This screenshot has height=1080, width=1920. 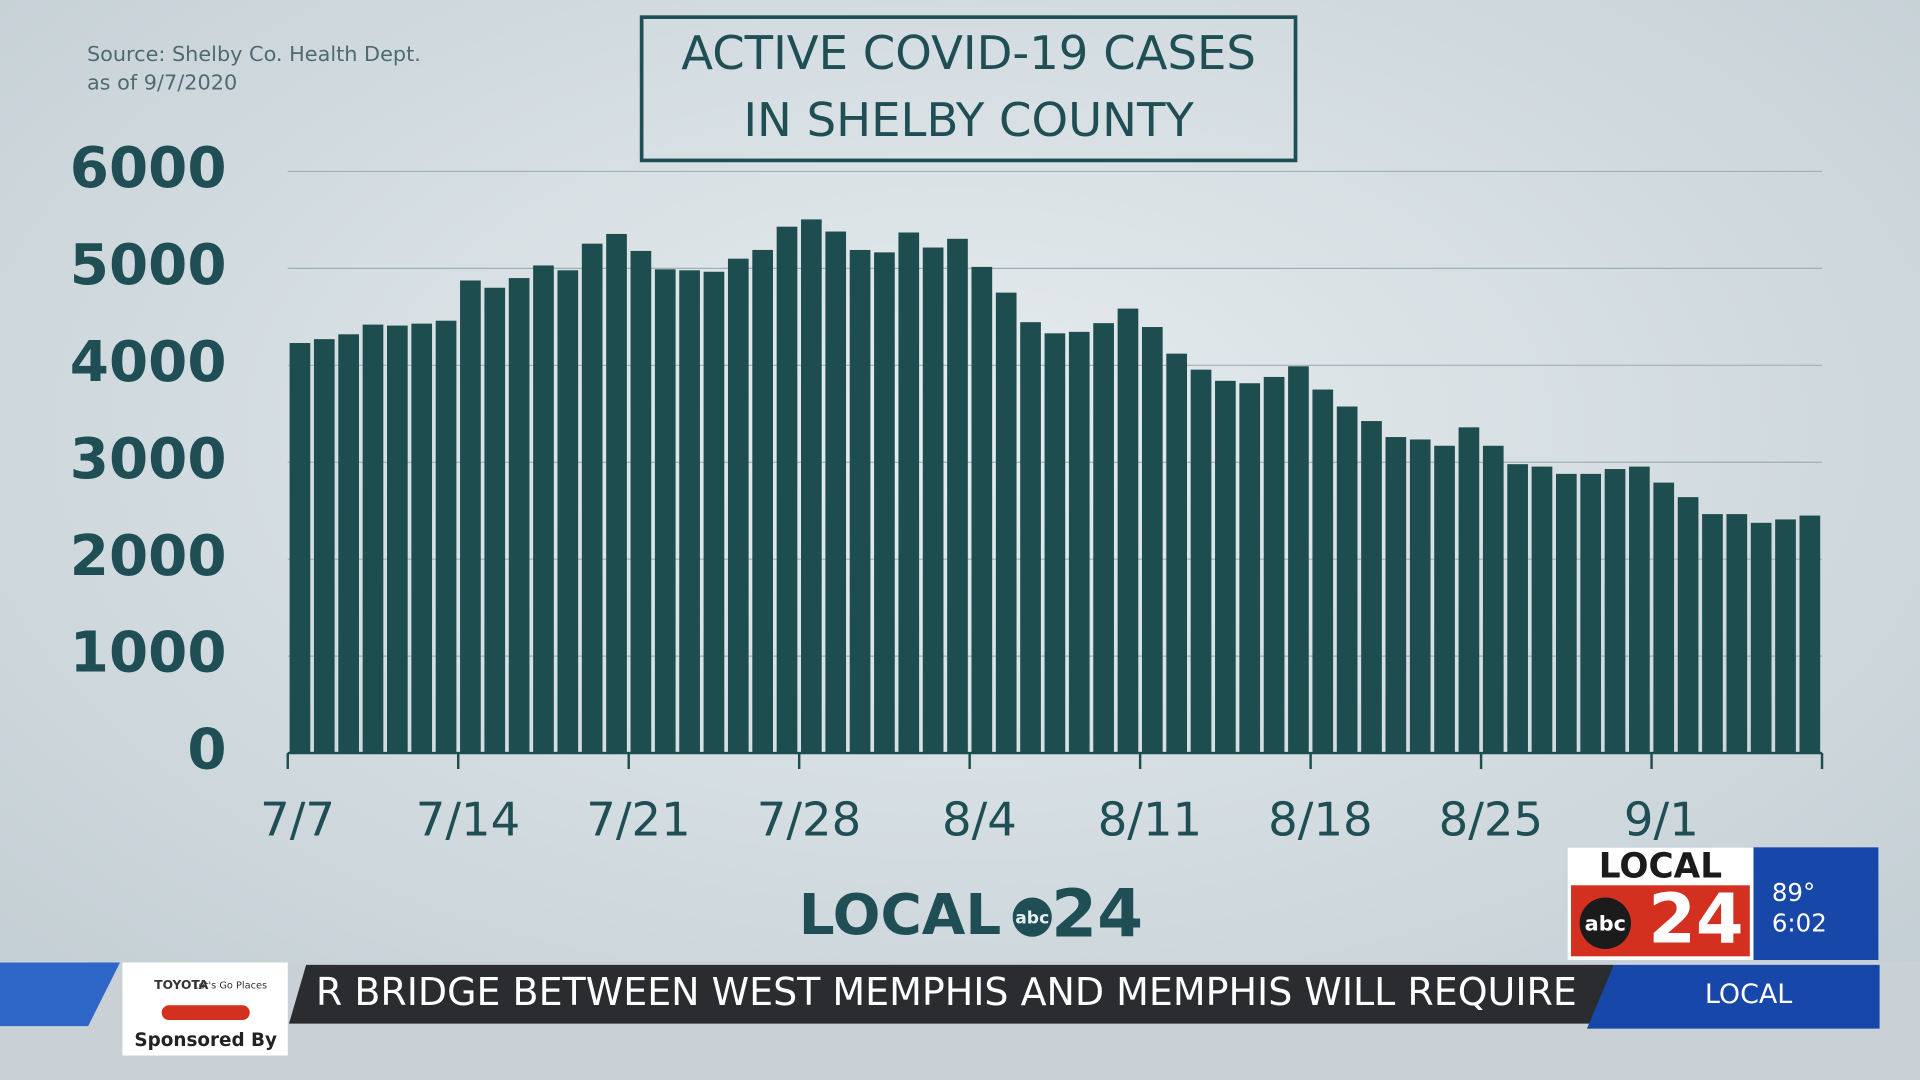 What do you see at coordinates (148, 556) in the screenshot?
I see `y-tick-label: 2000` at bounding box center [148, 556].